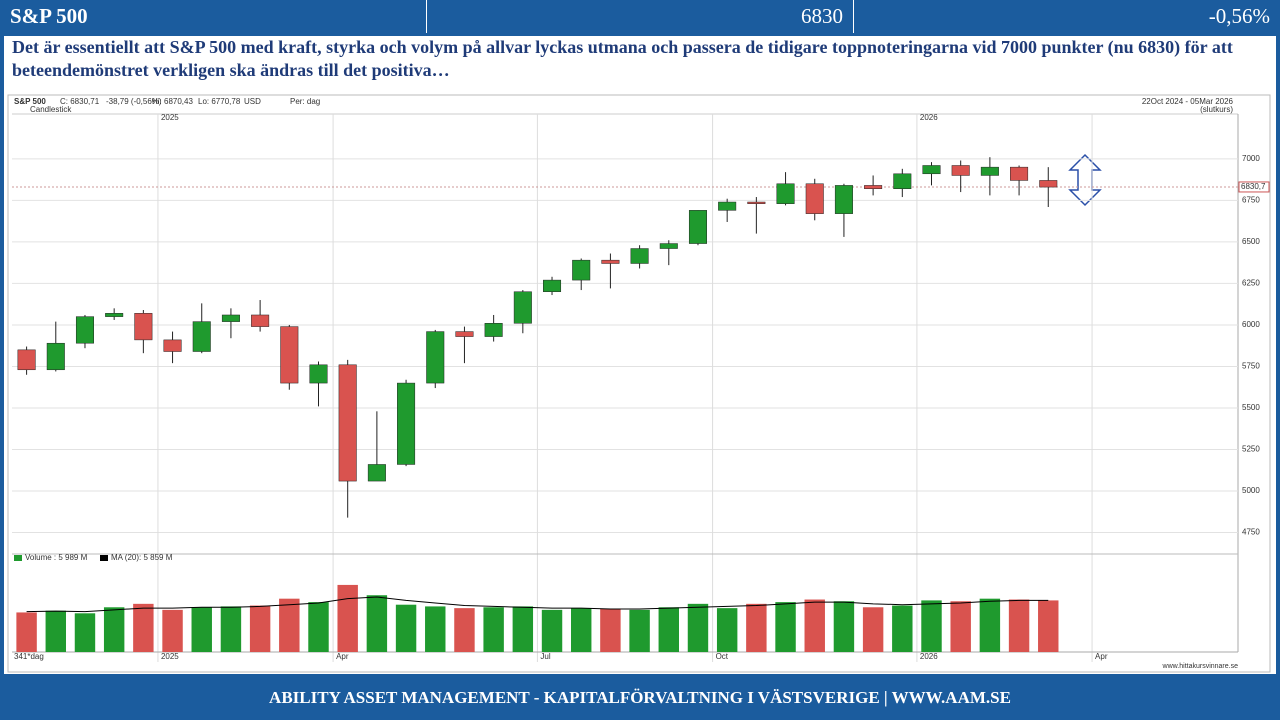 The width and height of the screenshot is (1280, 720). What do you see at coordinates (1251, 158) in the screenshot?
I see `y-tick-label: 7000` at bounding box center [1251, 158].